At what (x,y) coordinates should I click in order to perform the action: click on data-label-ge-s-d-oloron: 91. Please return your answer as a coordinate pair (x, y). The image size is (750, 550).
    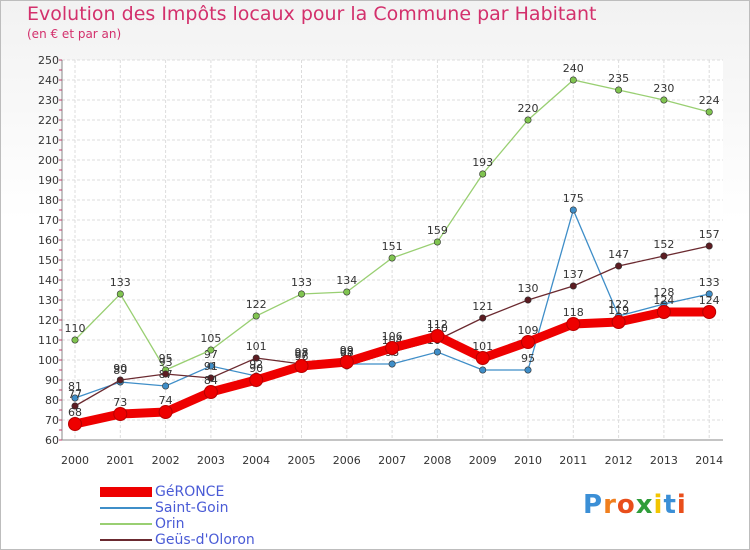
    Looking at the image, I should click on (211, 366).